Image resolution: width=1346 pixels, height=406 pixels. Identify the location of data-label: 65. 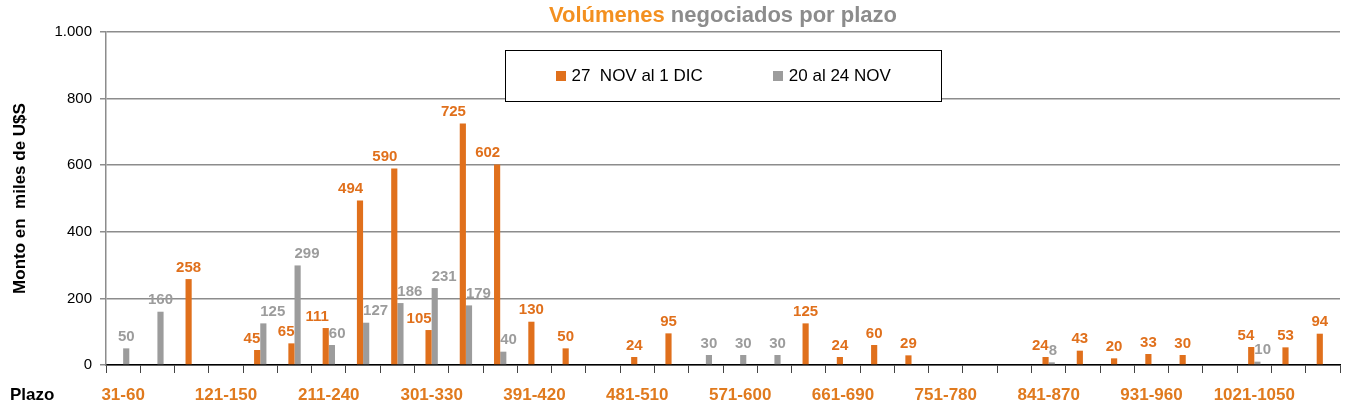
(286, 330).